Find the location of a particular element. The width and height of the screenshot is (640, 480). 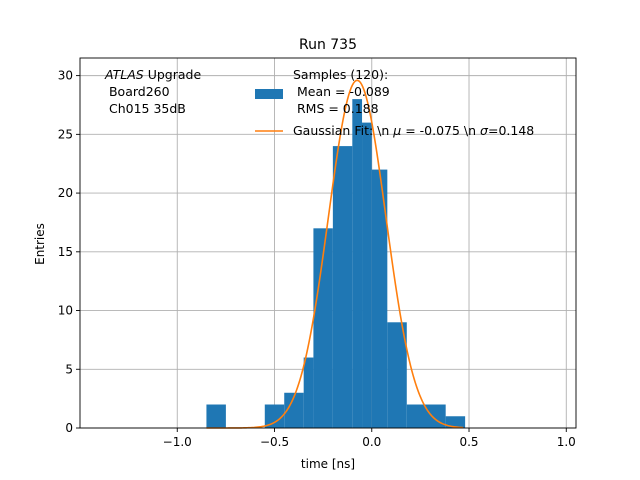

legend-gaussian-label: Gaussian Fit: \n μ = -0.075 \n σ=0.148 is located at coordinates (413, 130).